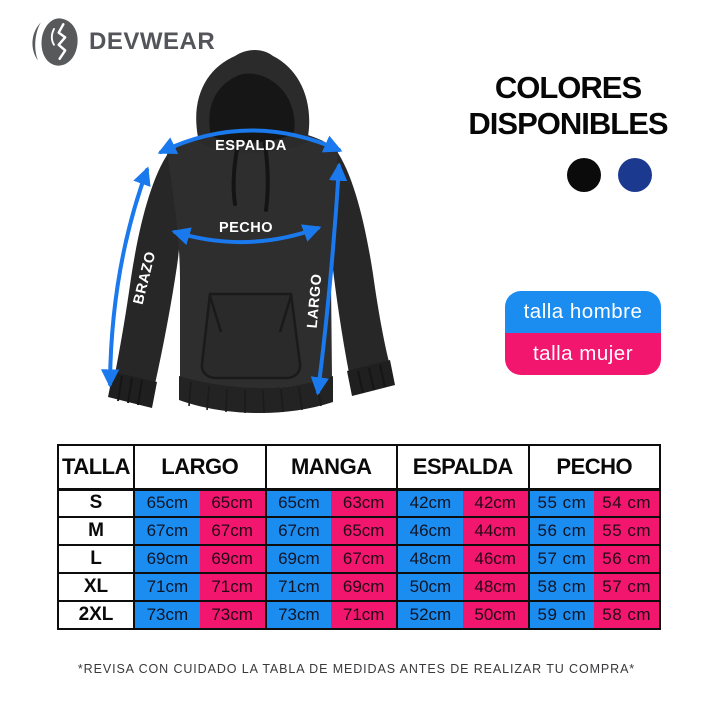 The width and height of the screenshot is (713, 713). I want to click on cell-pecho-hombre: 57 cm, so click(561, 559).